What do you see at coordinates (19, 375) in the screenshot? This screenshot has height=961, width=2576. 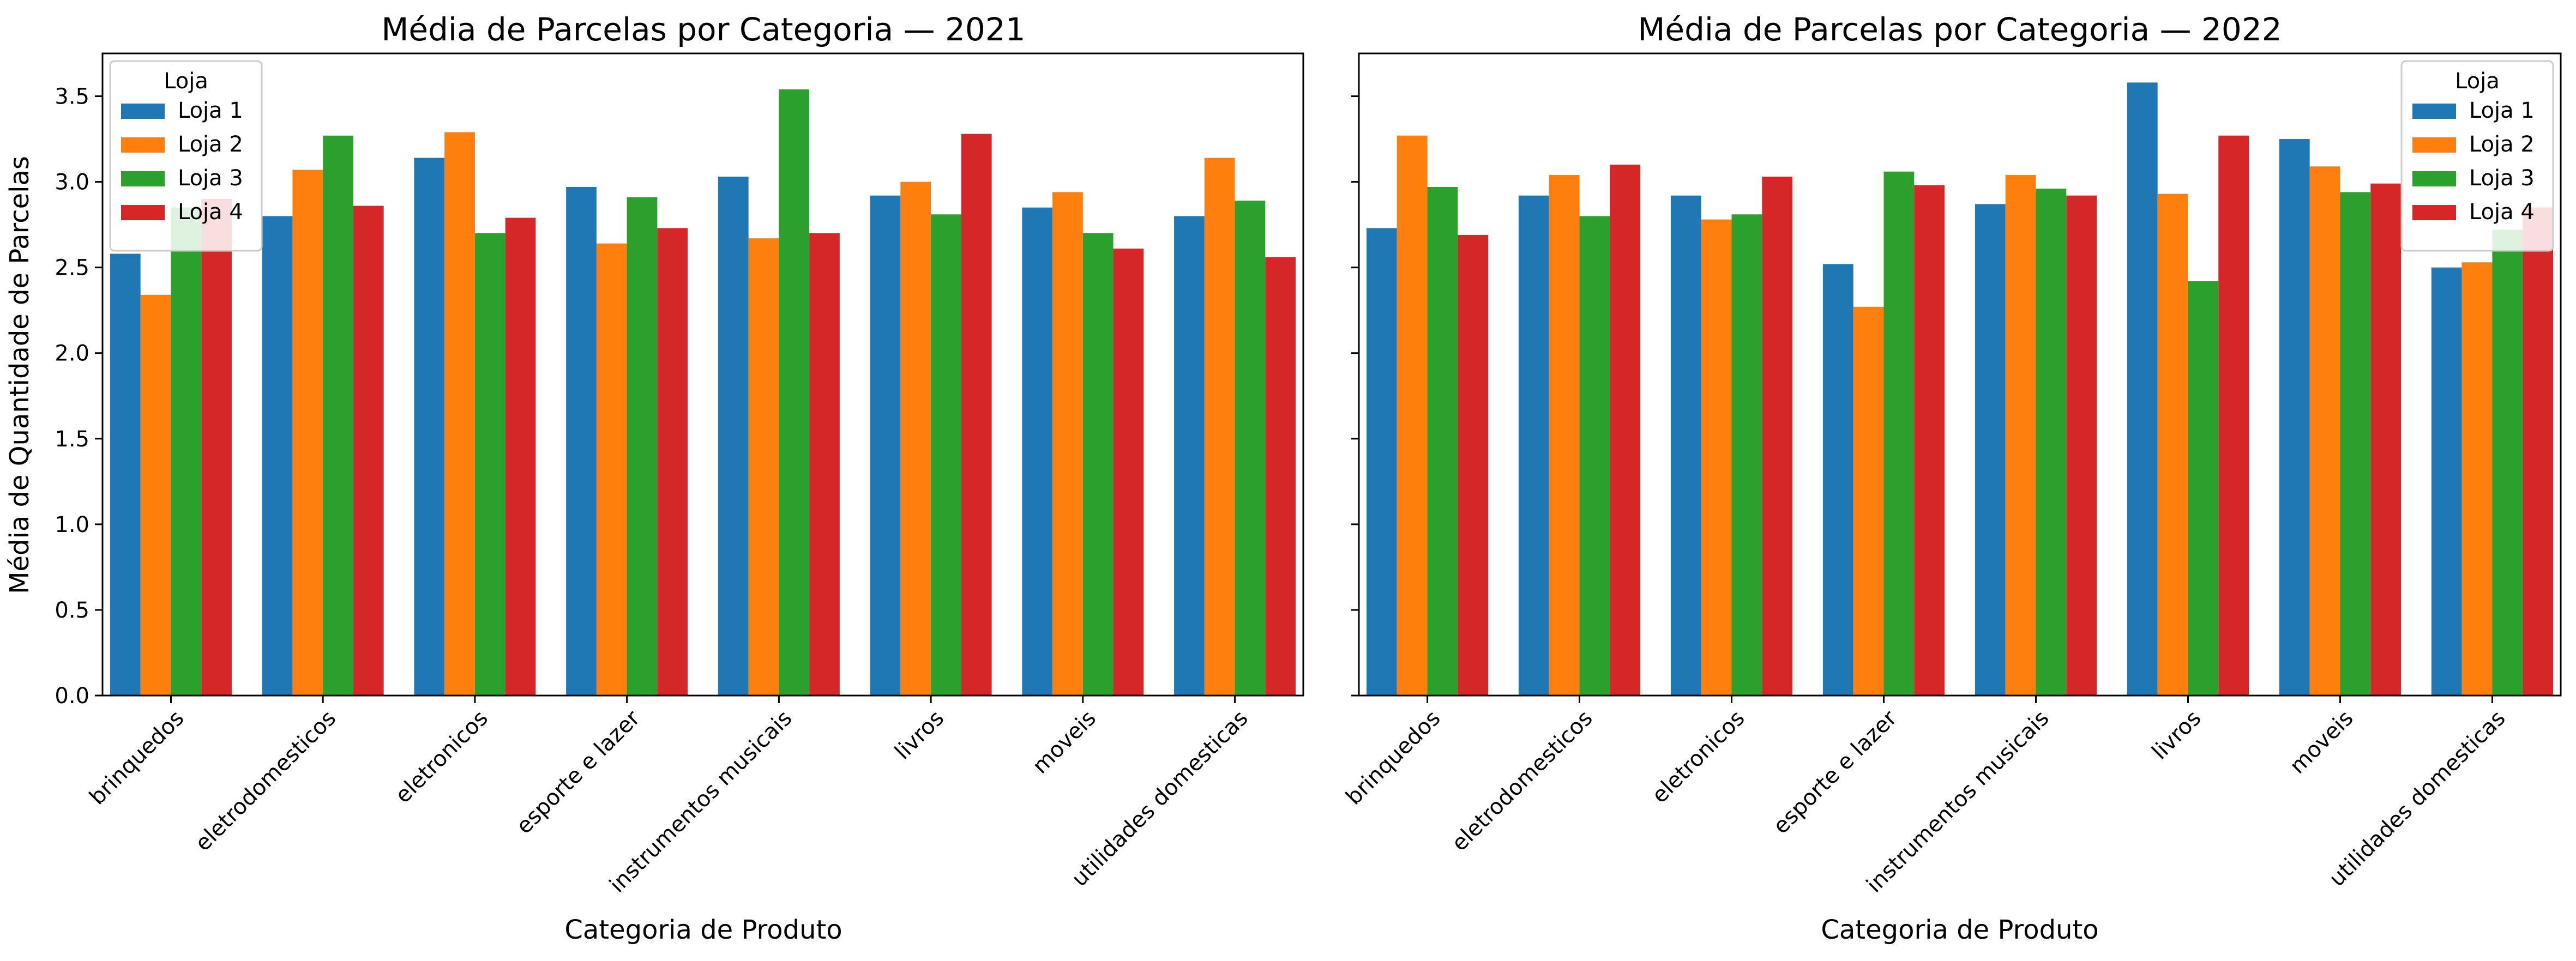 I see `y-axis-label: Média de Quantidade de Parcelas` at bounding box center [19, 375].